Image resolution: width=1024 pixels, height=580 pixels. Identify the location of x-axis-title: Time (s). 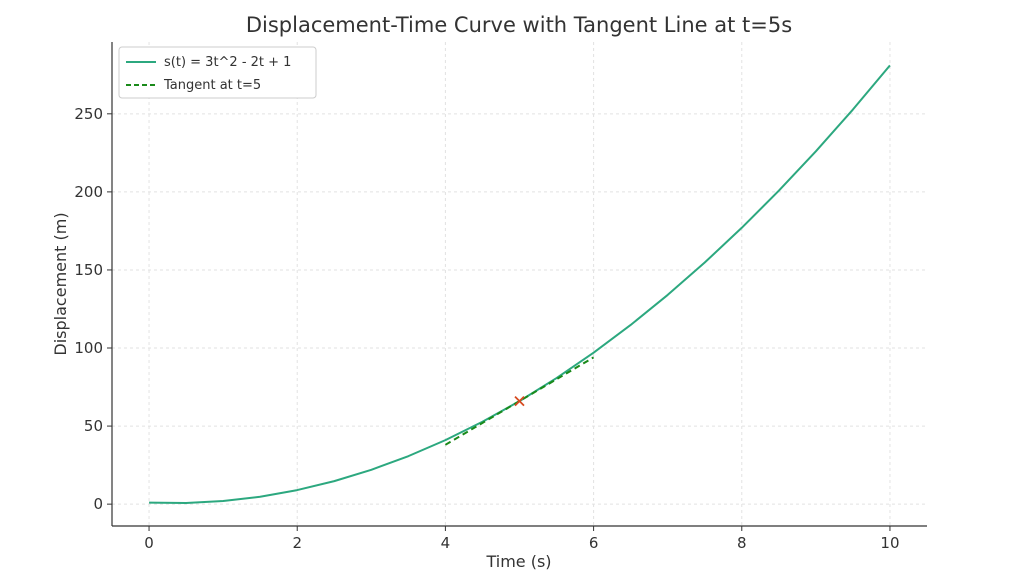
(518, 561).